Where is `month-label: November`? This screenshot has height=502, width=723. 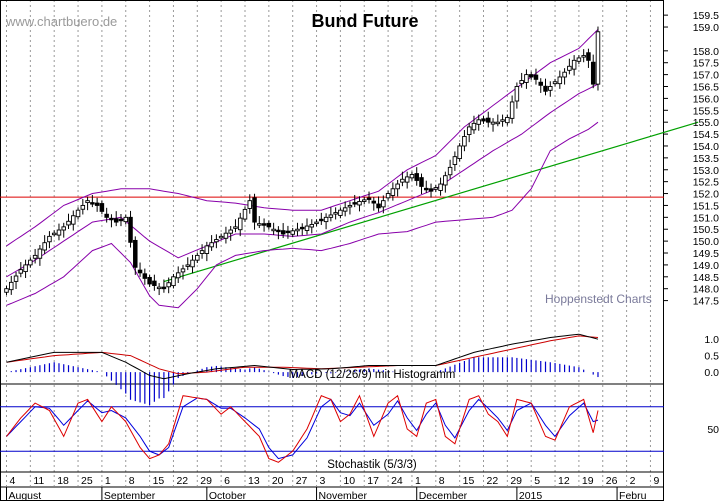 month-label: November is located at coordinates (343, 496).